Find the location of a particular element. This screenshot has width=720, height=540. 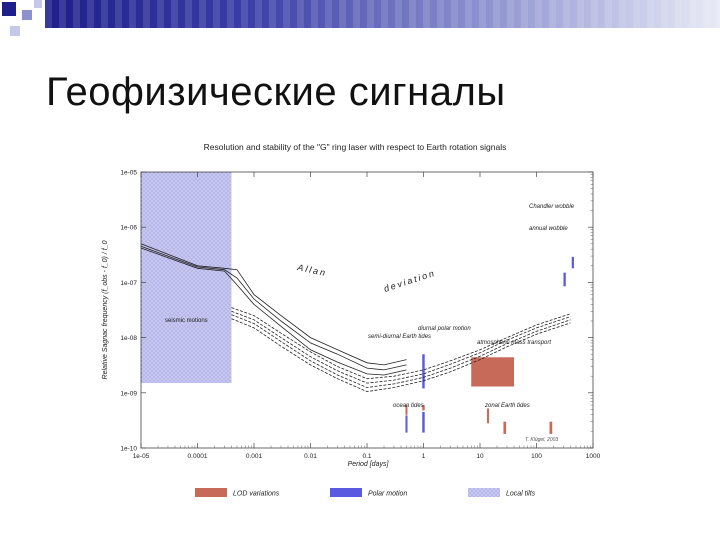

annotation-allan: Allan is located at coordinates (312, 270).